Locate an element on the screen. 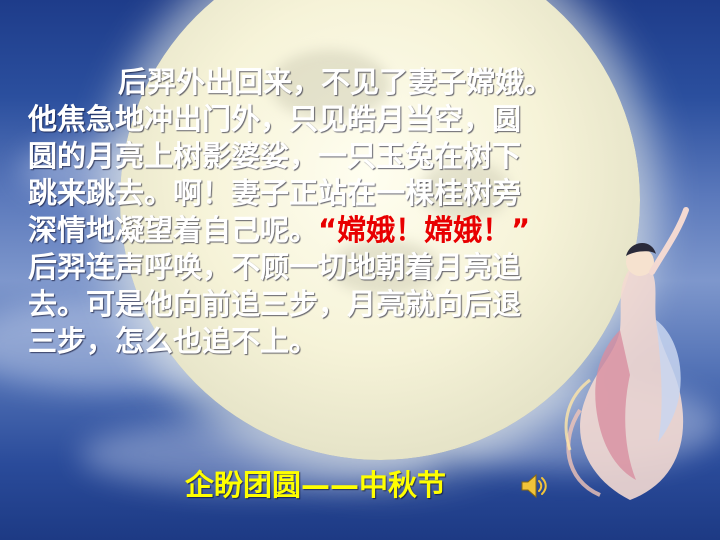 Image resolution: width=720 pixels, height=540 pixels. speaker-icon is located at coordinates (534, 486).